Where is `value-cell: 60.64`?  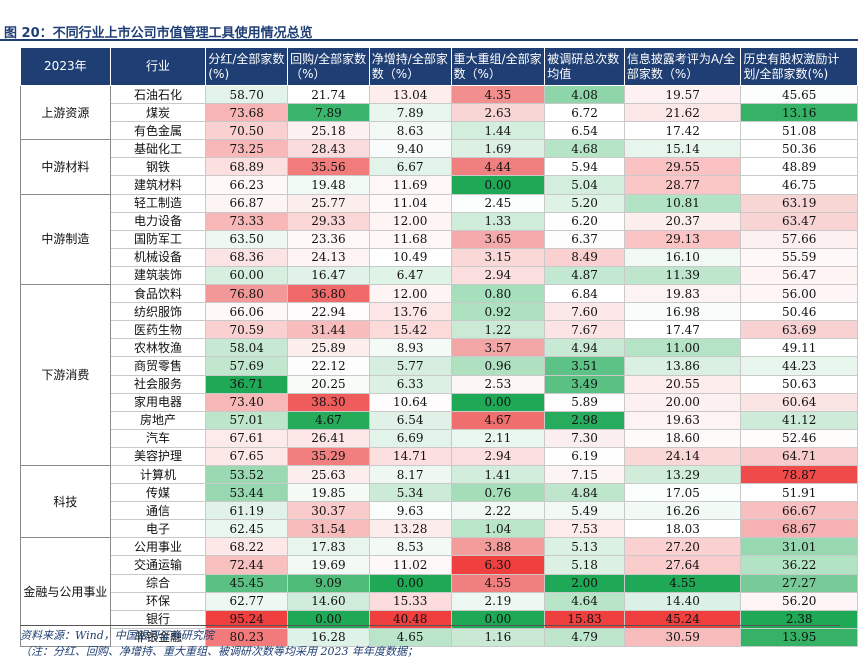
value-cell: 60.64 is located at coordinates (799, 402).